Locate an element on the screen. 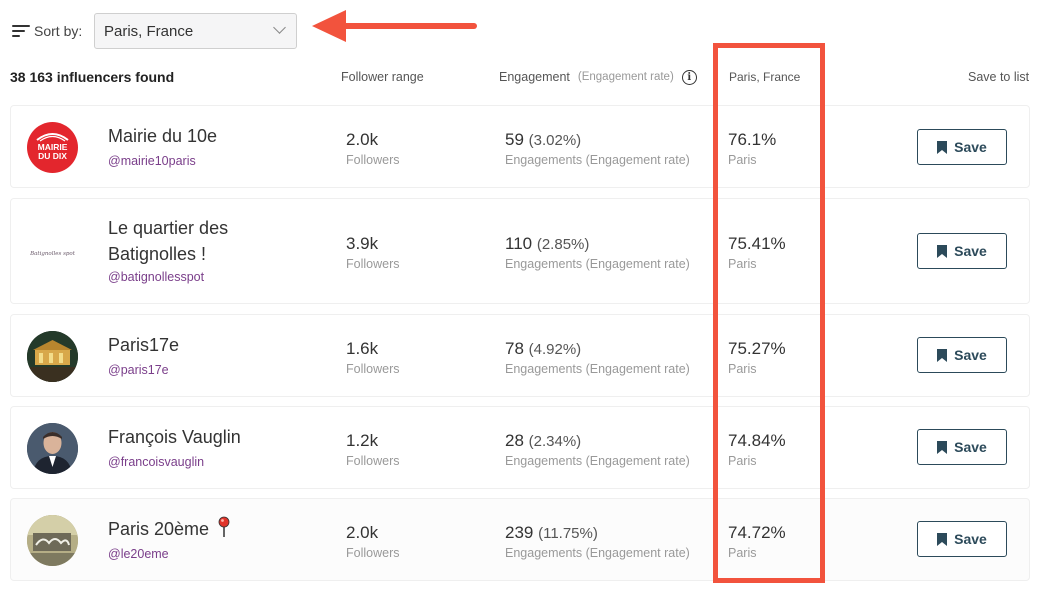 The width and height of the screenshot is (1040, 594). location-percent: 76.1% is located at coordinates (752, 139).